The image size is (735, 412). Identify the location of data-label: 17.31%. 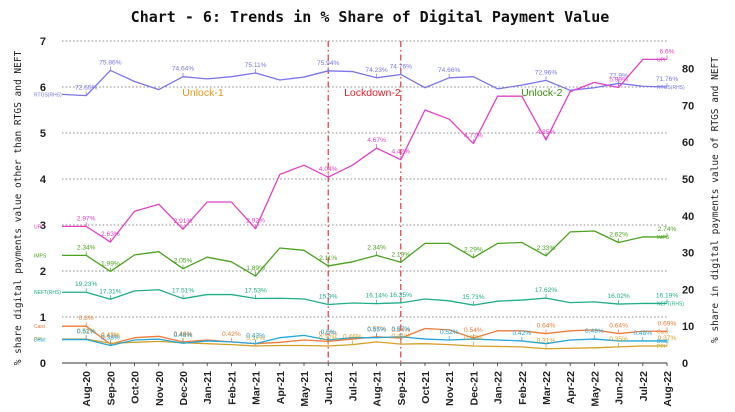
(110, 291).